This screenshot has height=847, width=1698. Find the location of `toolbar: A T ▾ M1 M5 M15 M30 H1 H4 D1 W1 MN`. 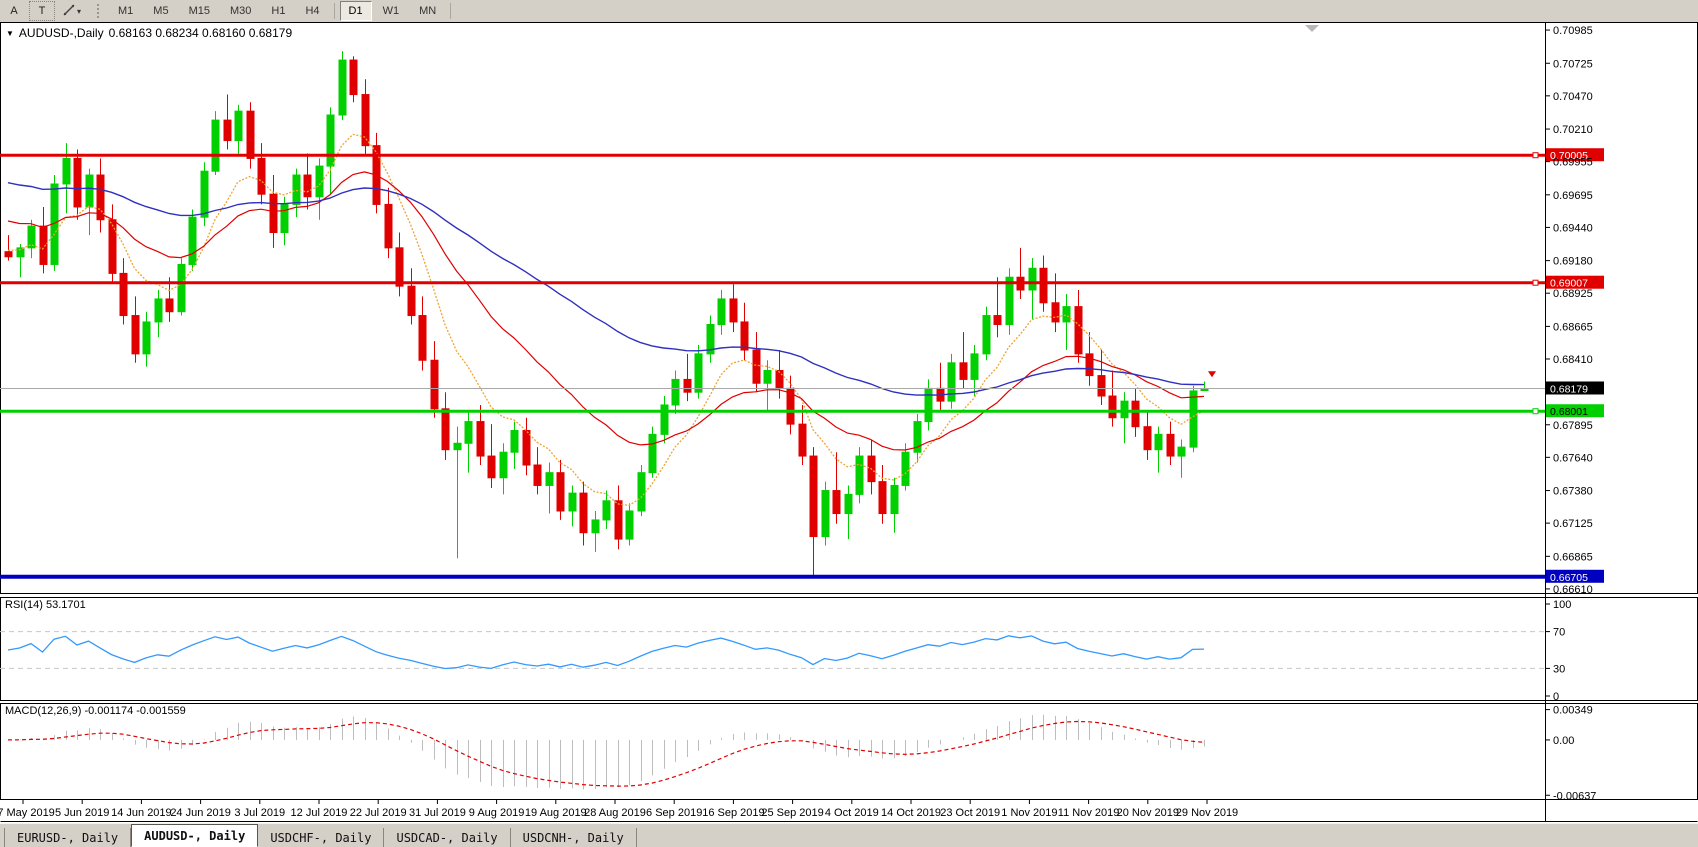

toolbar: A T ▾ M1 M5 M15 M30 H1 H4 D1 W1 MN is located at coordinates (849, 11).